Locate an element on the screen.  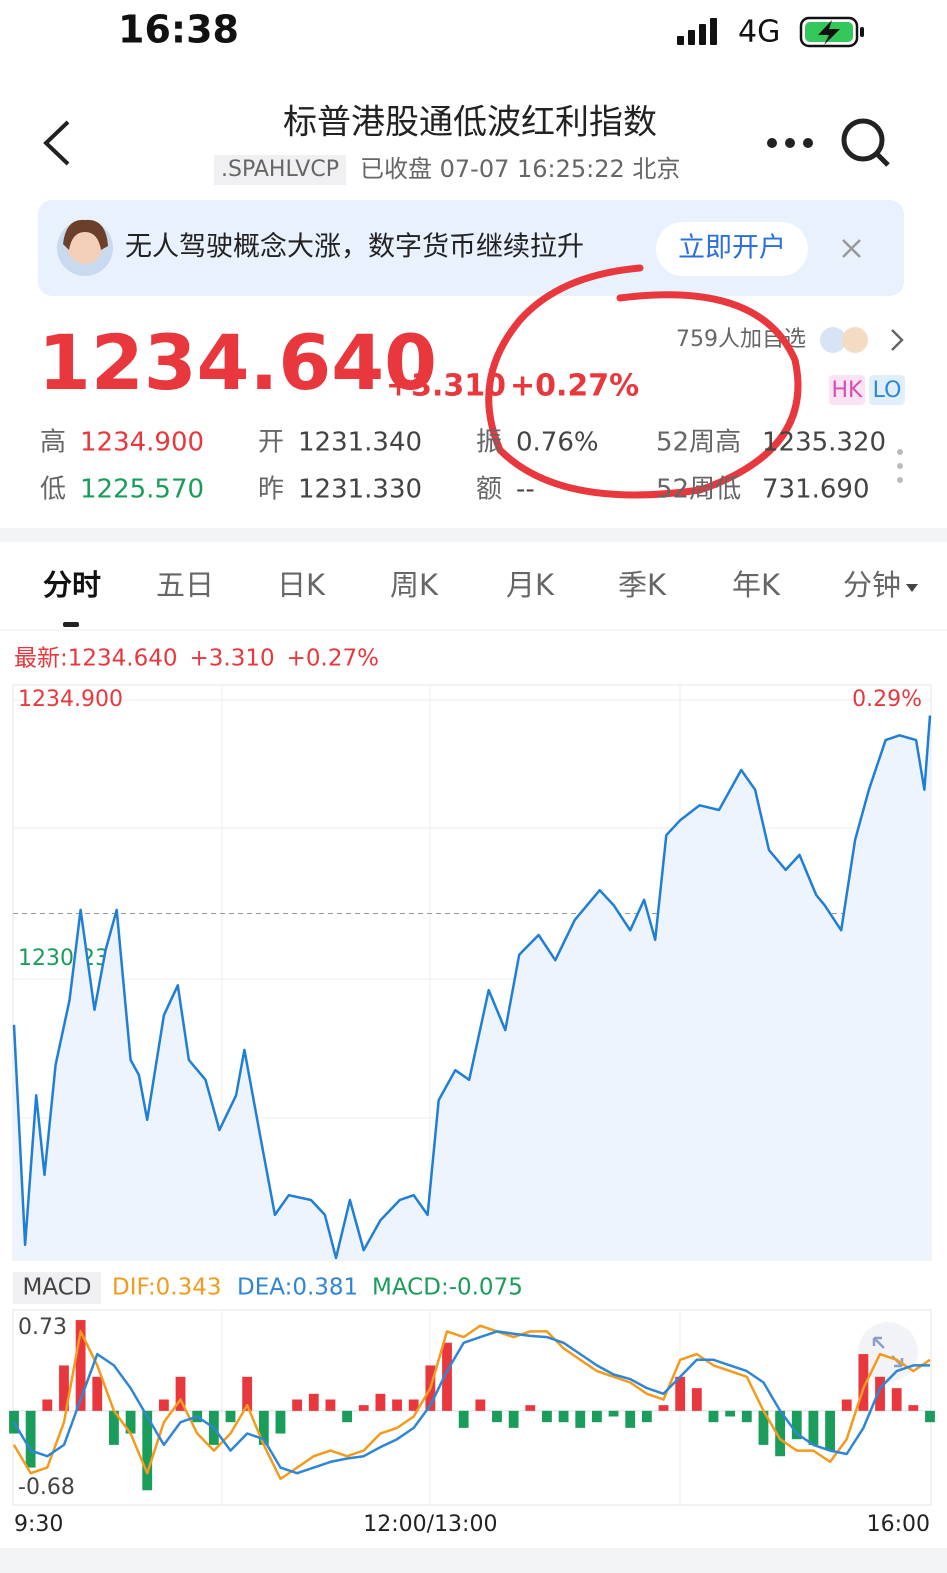
stat-label: 高 is located at coordinates (53, 443).